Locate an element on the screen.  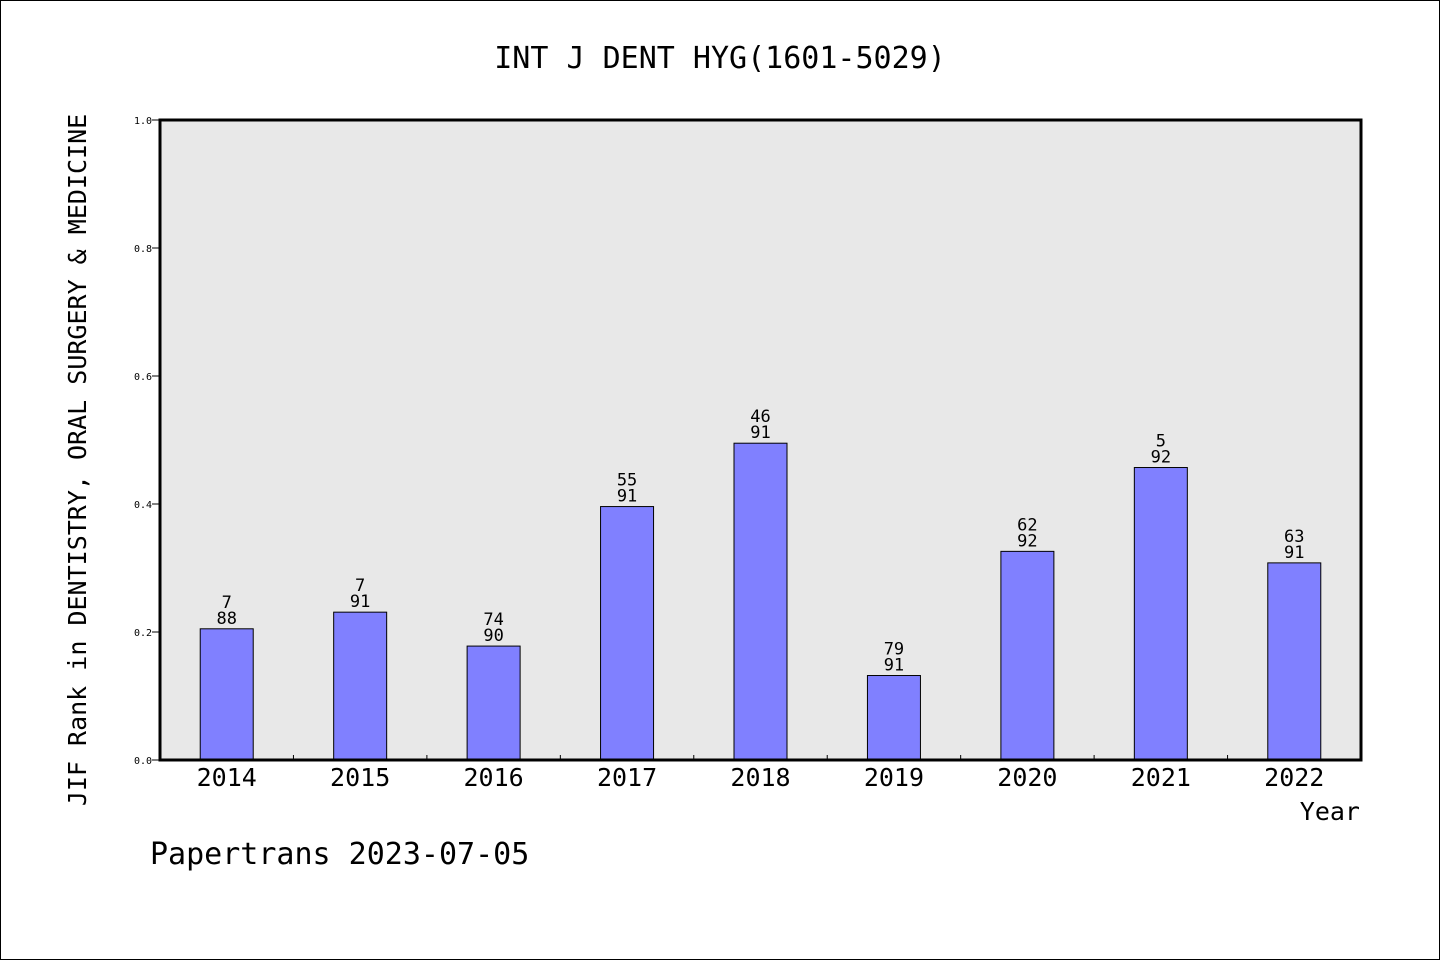
x-axis-label: Year is located at coordinates (1330, 811).